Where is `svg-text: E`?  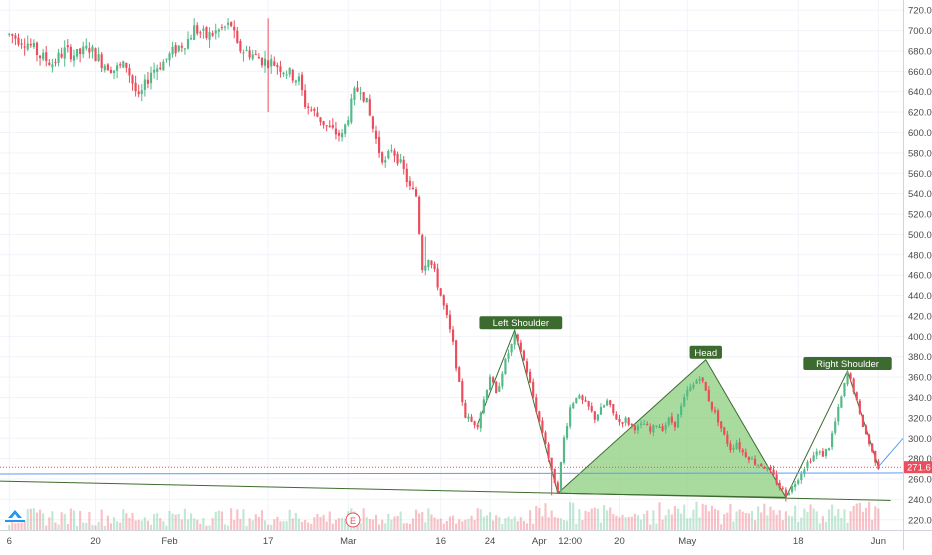 svg-text: E is located at coordinates (353, 521).